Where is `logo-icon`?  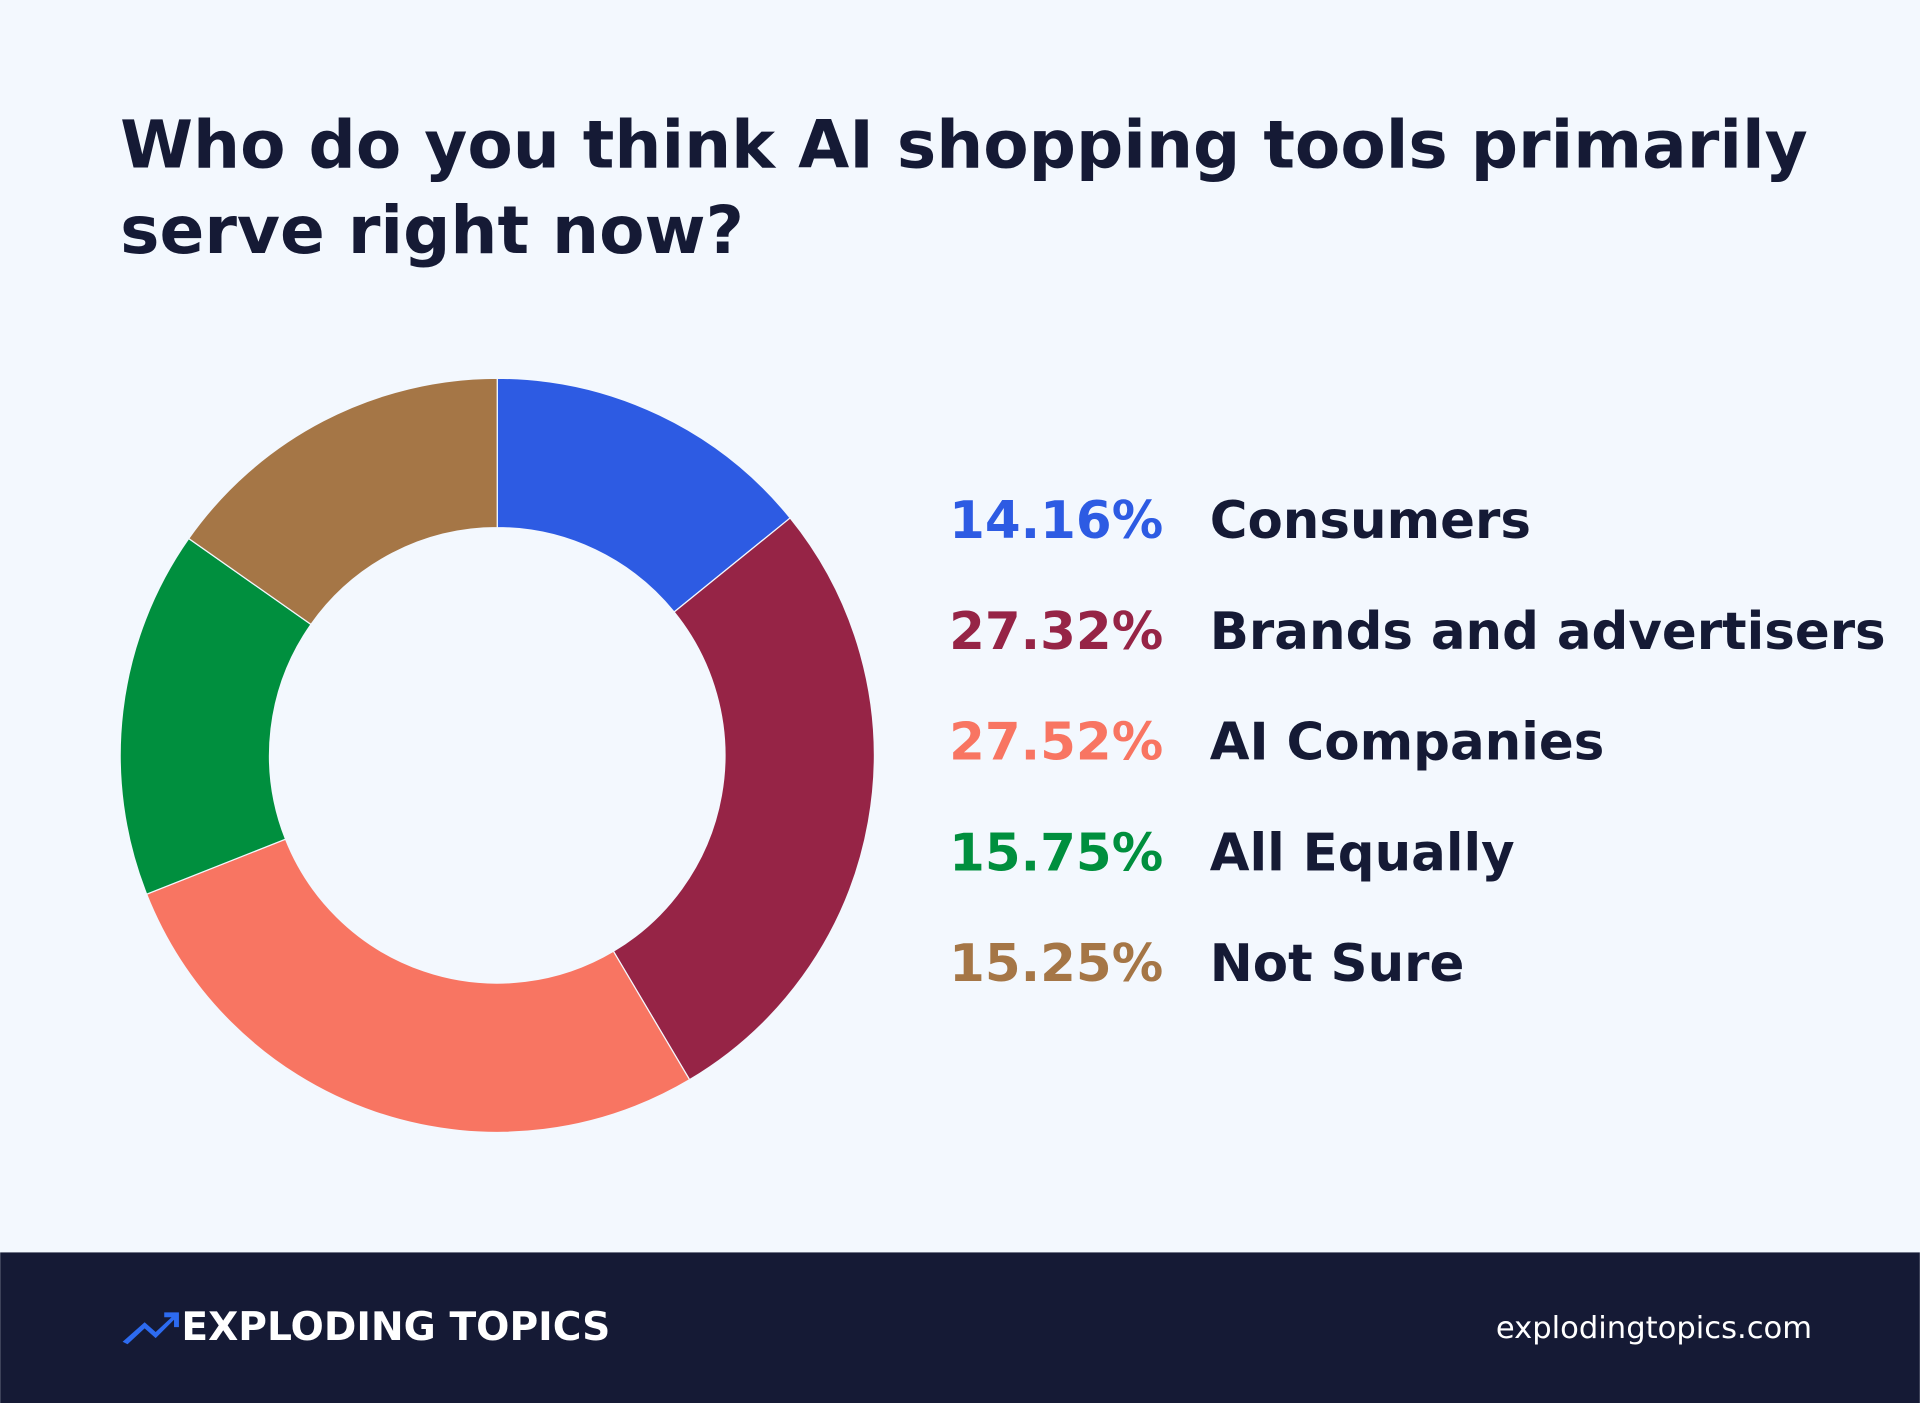 logo-icon is located at coordinates (150, 1328).